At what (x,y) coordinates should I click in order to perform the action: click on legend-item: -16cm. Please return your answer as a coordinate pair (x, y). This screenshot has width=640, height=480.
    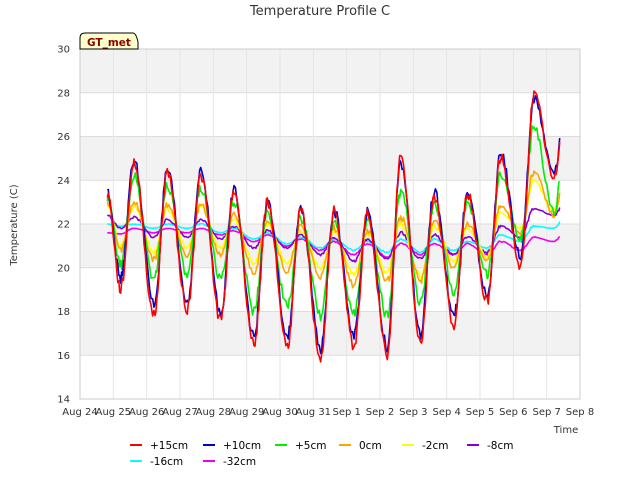
    Looking at the image, I should click on (156, 462).